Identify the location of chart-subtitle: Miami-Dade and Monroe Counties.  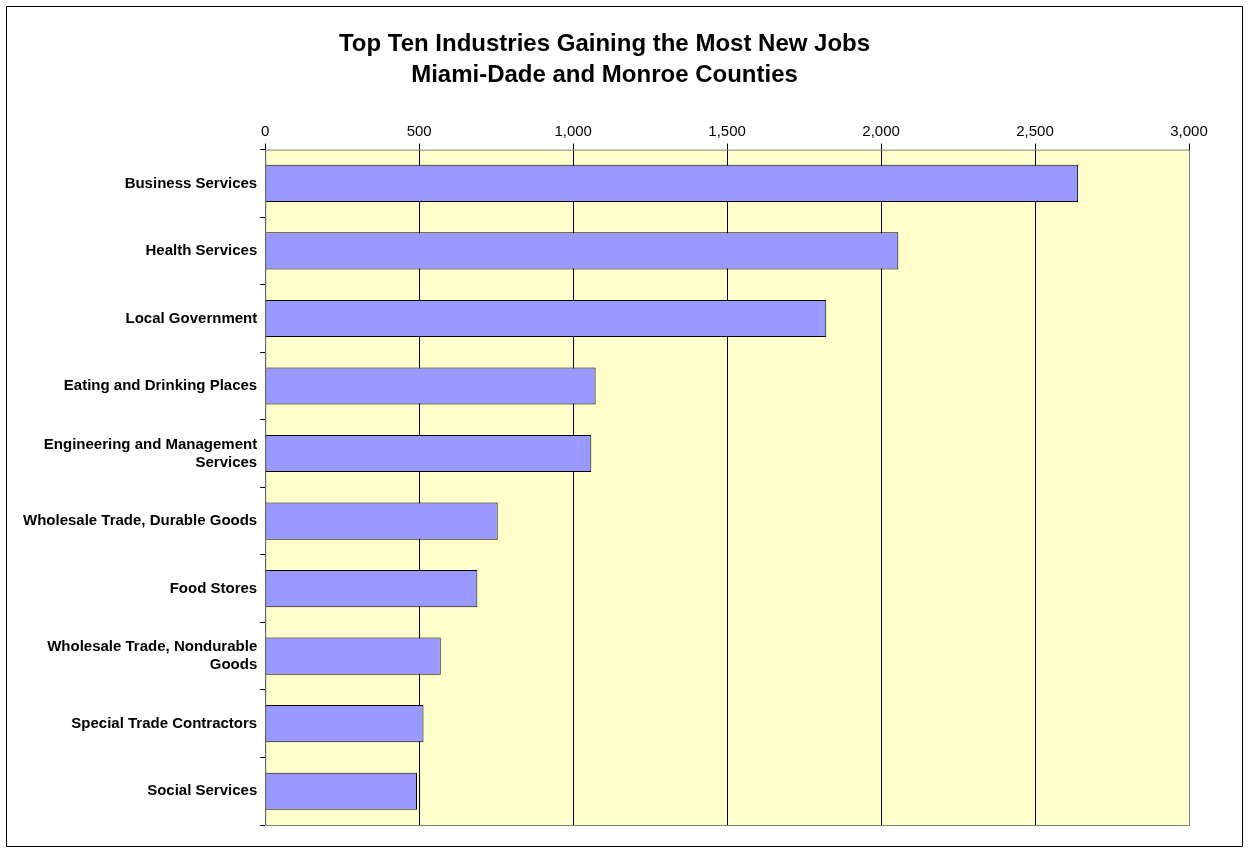
(604, 73).